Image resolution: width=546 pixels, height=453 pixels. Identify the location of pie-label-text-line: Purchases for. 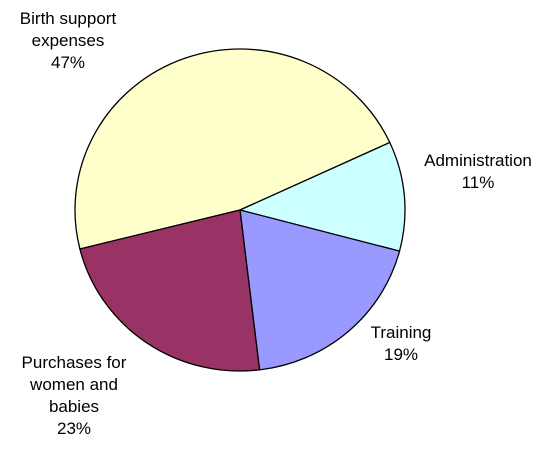
(74, 362).